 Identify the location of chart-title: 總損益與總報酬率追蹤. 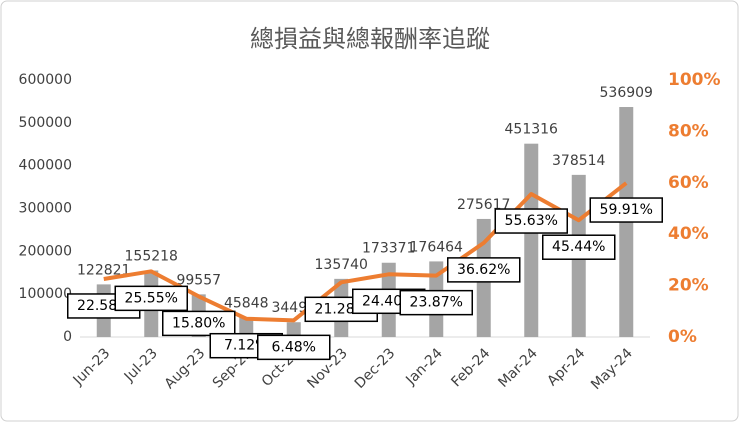
(370, 39).